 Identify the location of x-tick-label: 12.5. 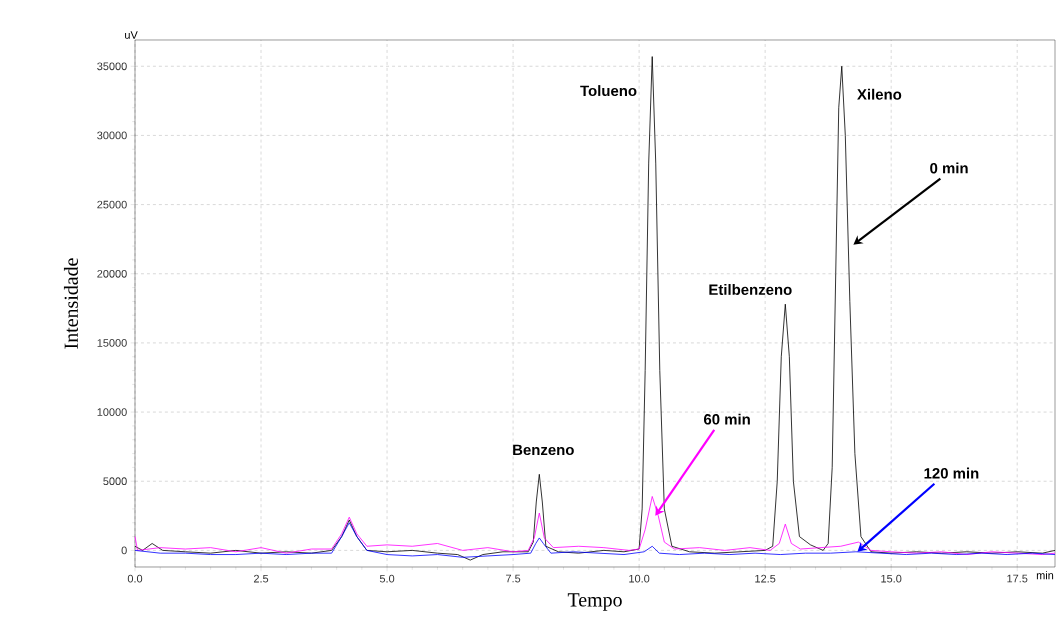
(765, 578).